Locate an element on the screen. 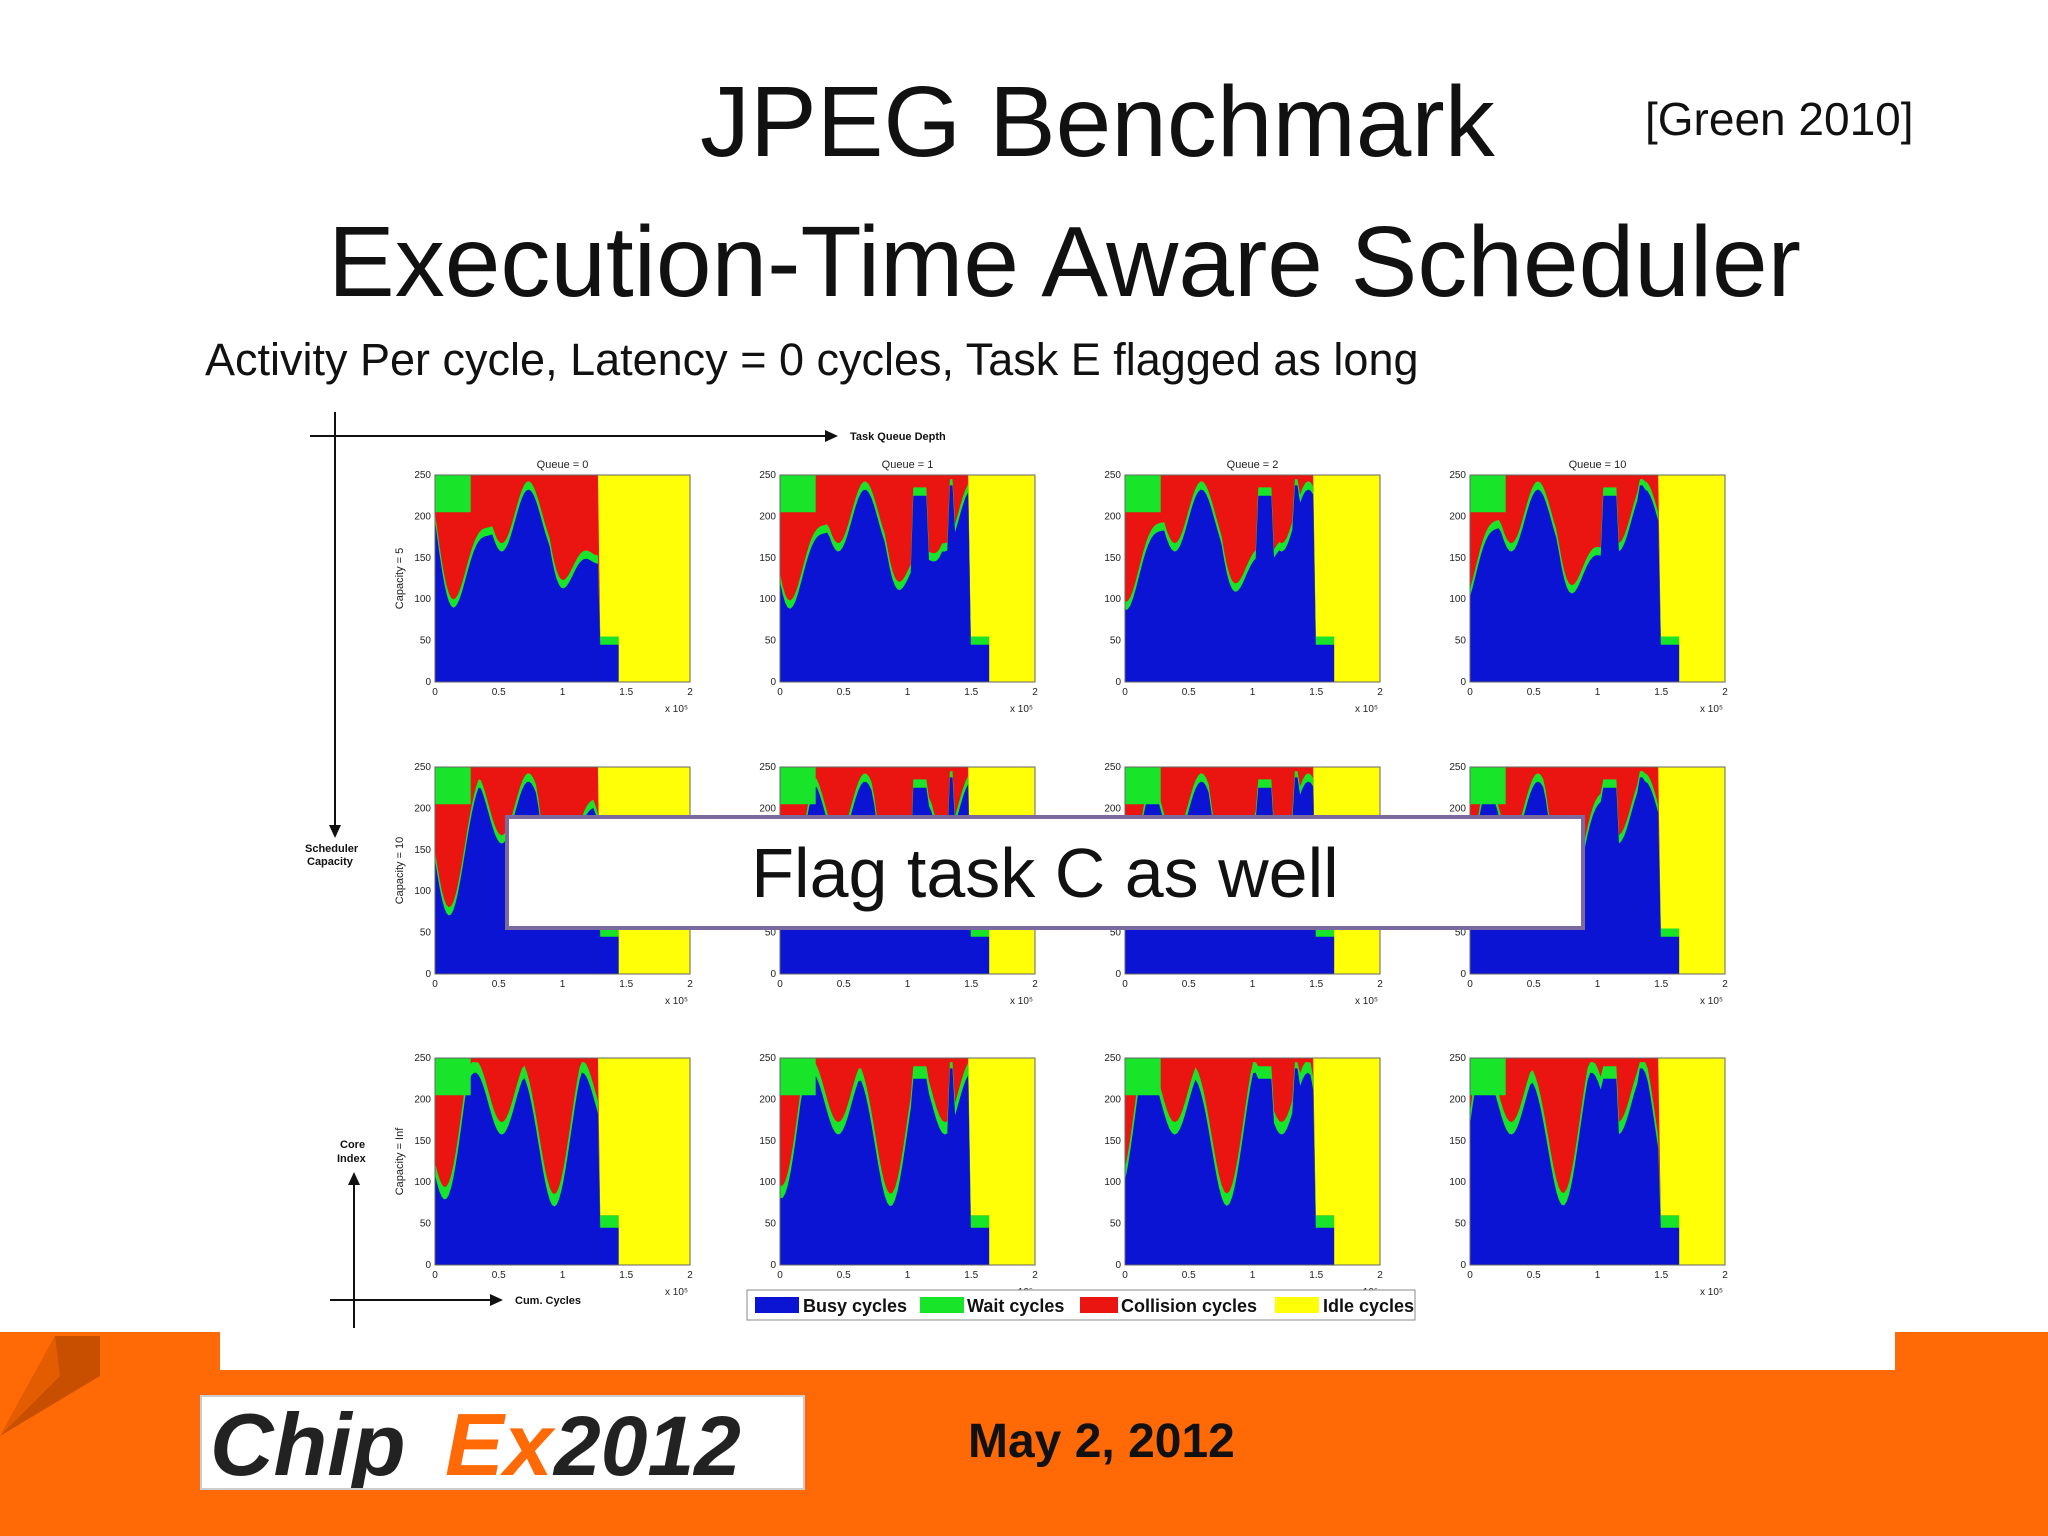  slide-title-line2: Execution-Time Aware Scheduler is located at coordinates (1064, 262).